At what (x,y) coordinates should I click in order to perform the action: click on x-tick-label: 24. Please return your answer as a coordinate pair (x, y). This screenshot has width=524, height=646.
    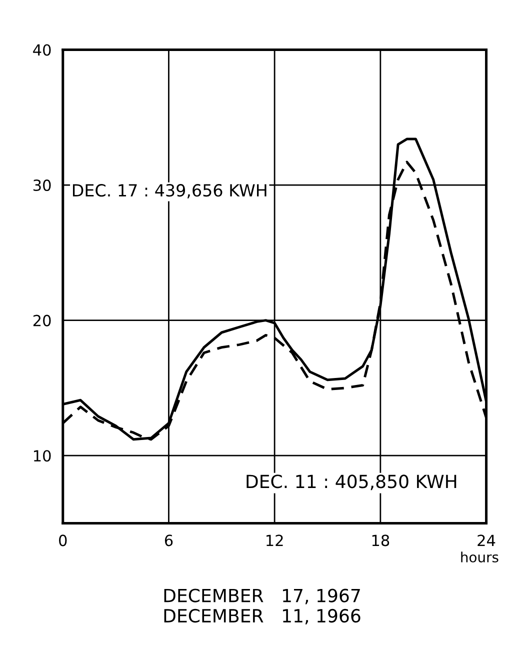
    Looking at the image, I should click on (487, 540).